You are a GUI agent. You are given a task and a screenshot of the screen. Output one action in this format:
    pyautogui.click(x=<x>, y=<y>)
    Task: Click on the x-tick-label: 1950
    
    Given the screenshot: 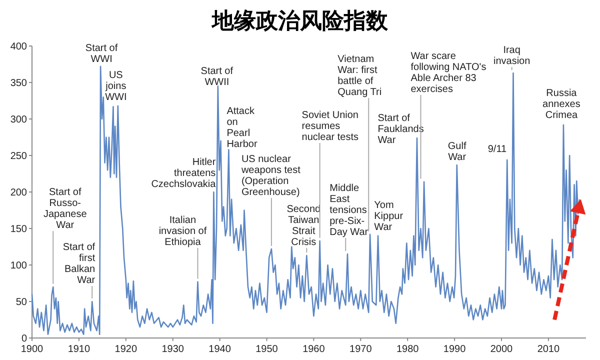 What is the action you would take?
    pyautogui.click(x=267, y=349)
    